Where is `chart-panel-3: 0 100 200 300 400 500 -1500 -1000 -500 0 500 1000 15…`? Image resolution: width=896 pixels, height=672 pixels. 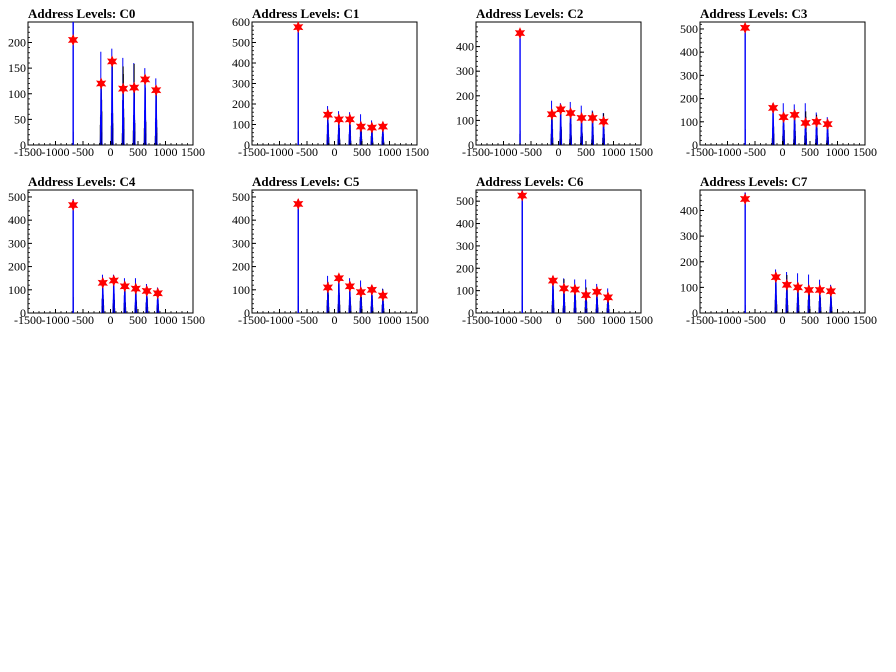
chart-panel-3: 0 100 200 300 400 500 -1500 -1000 -500 0 500 1000 15… is located at coordinates (784, 84).